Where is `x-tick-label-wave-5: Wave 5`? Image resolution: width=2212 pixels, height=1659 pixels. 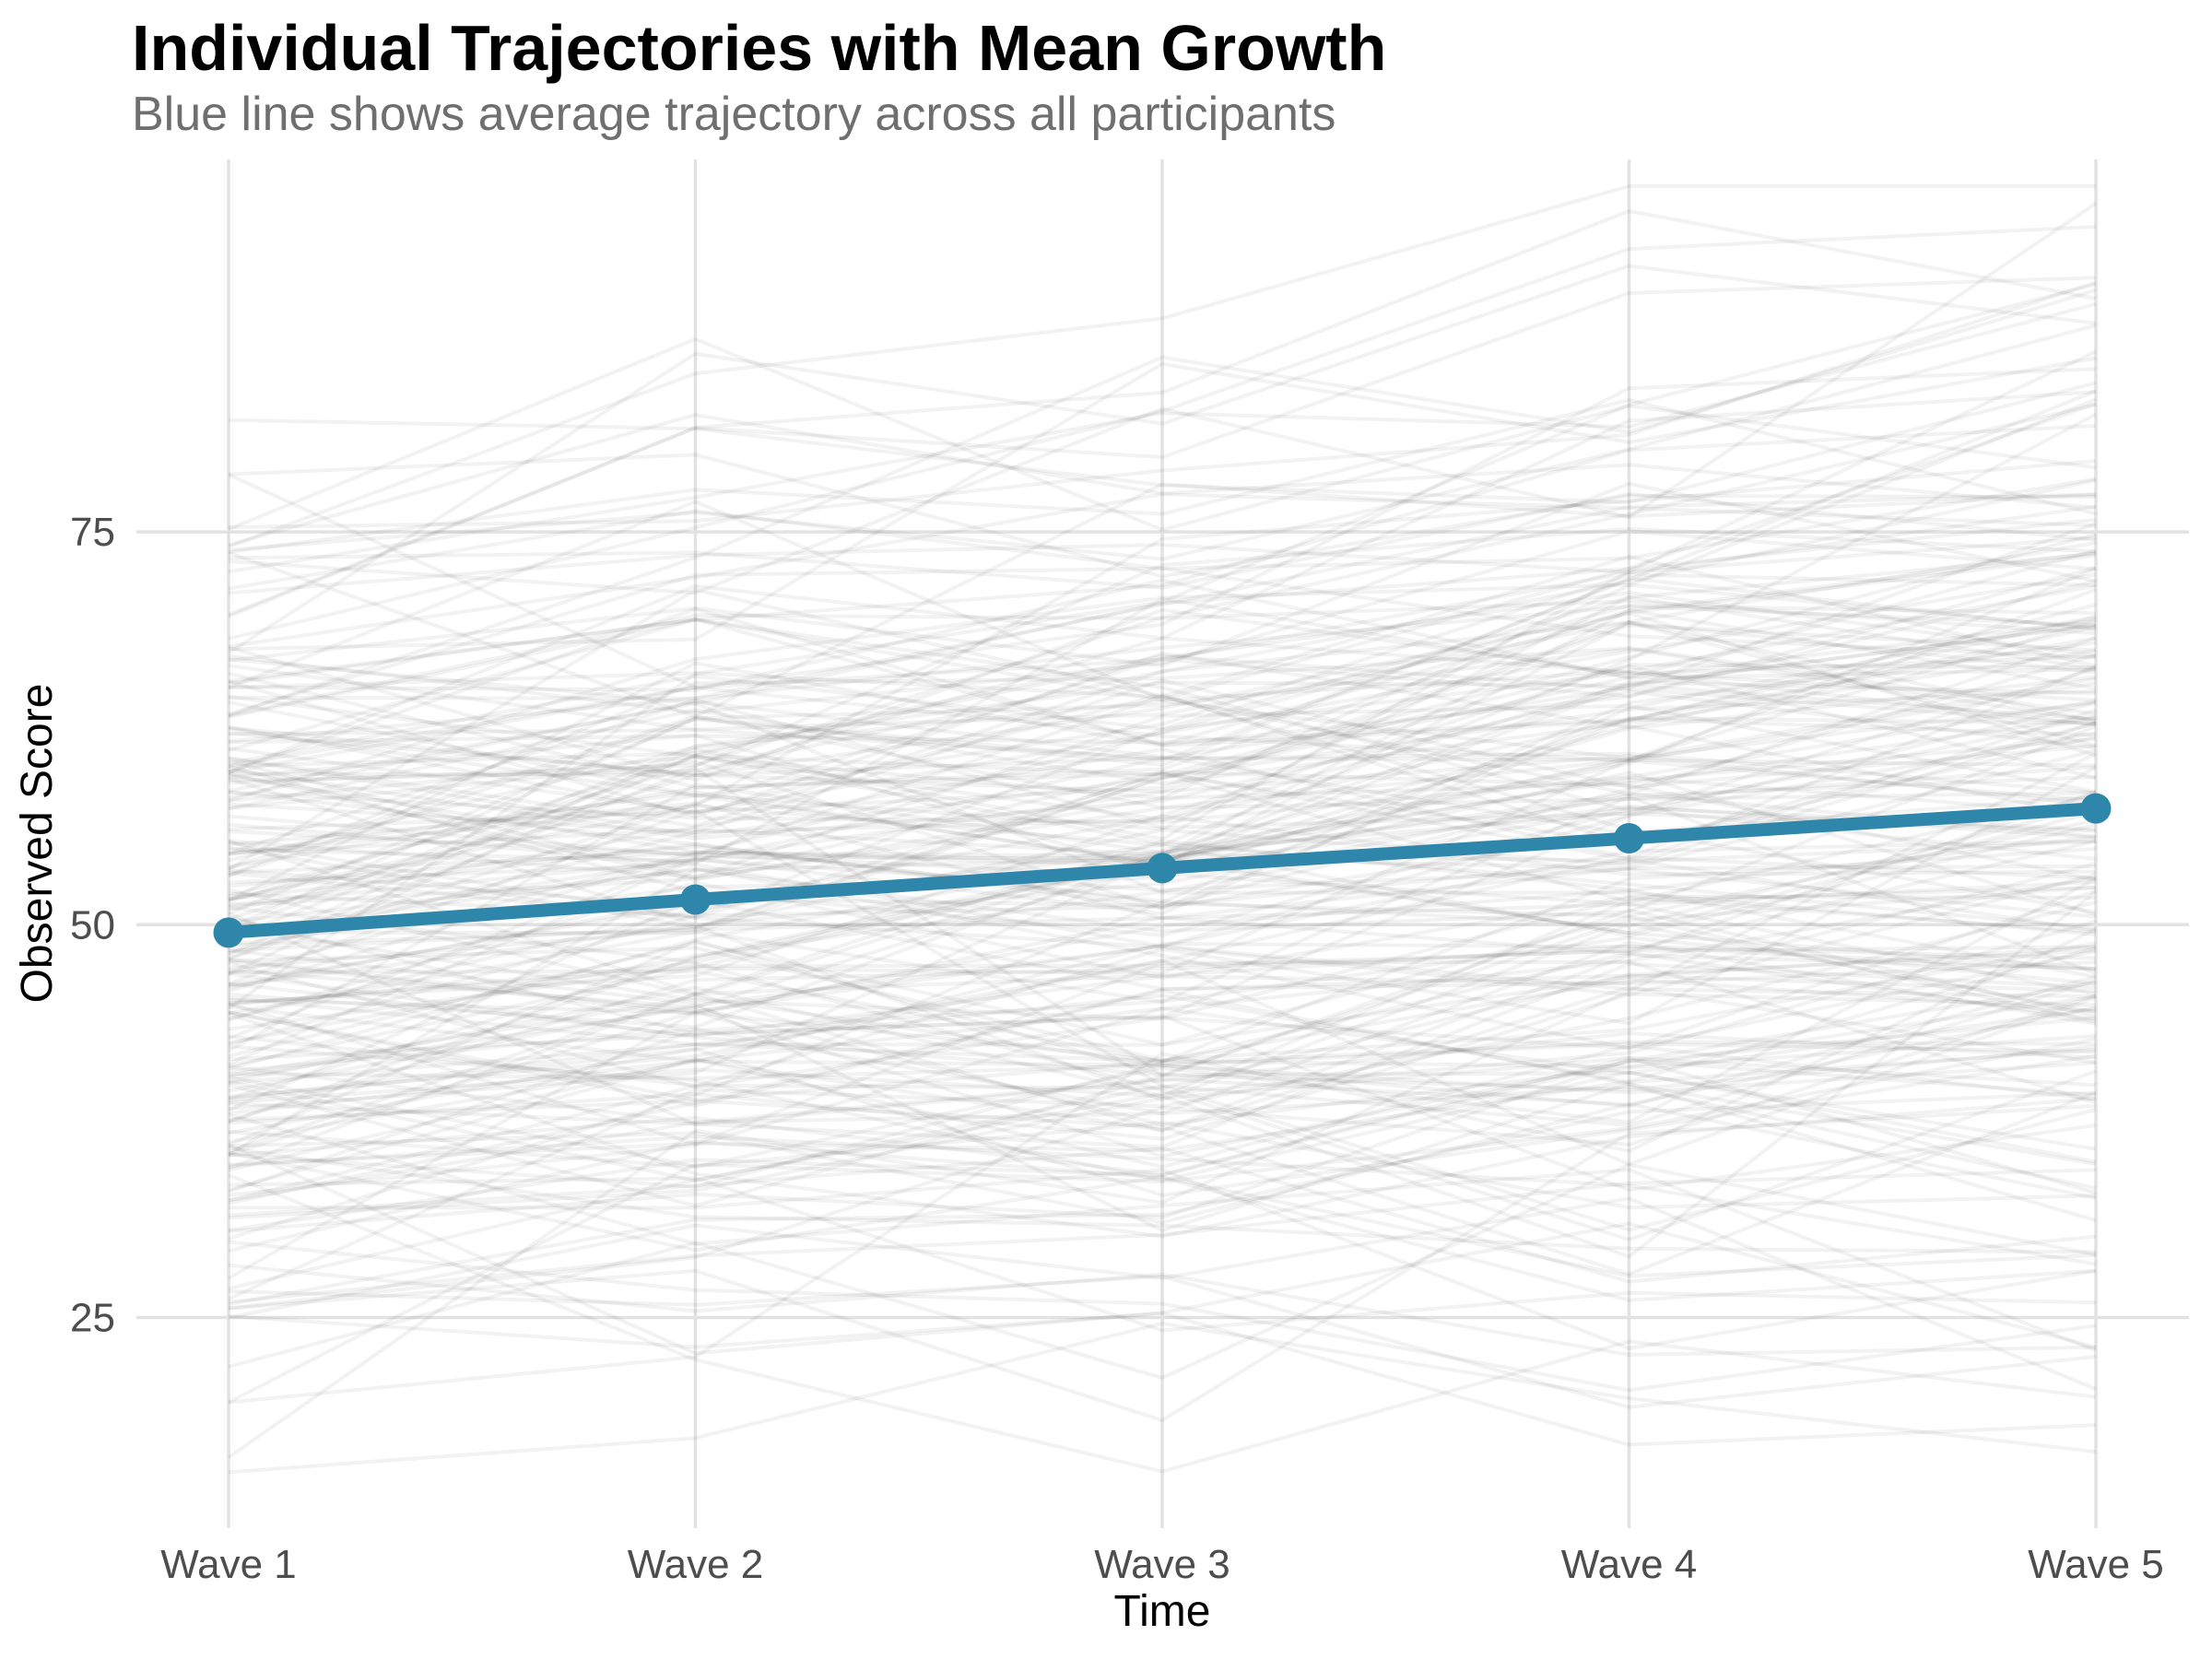
x-tick-label-wave-5: Wave 5 is located at coordinates (2096, 1564).